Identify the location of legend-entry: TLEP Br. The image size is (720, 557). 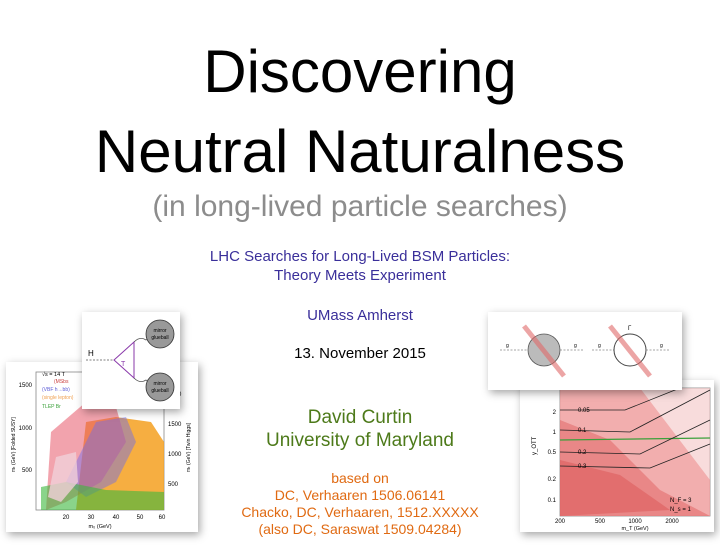
(51, 407).